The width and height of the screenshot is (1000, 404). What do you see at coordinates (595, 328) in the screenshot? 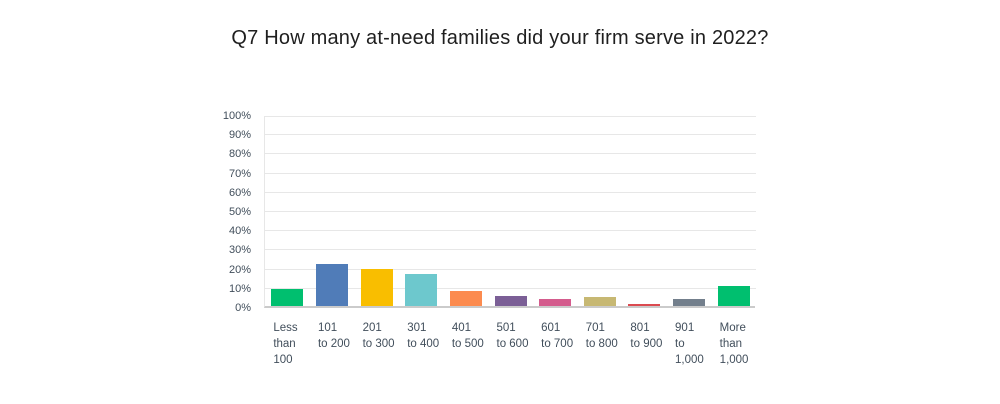
I see `x-tick-label-line: 701` at bounding box center [595, 328].